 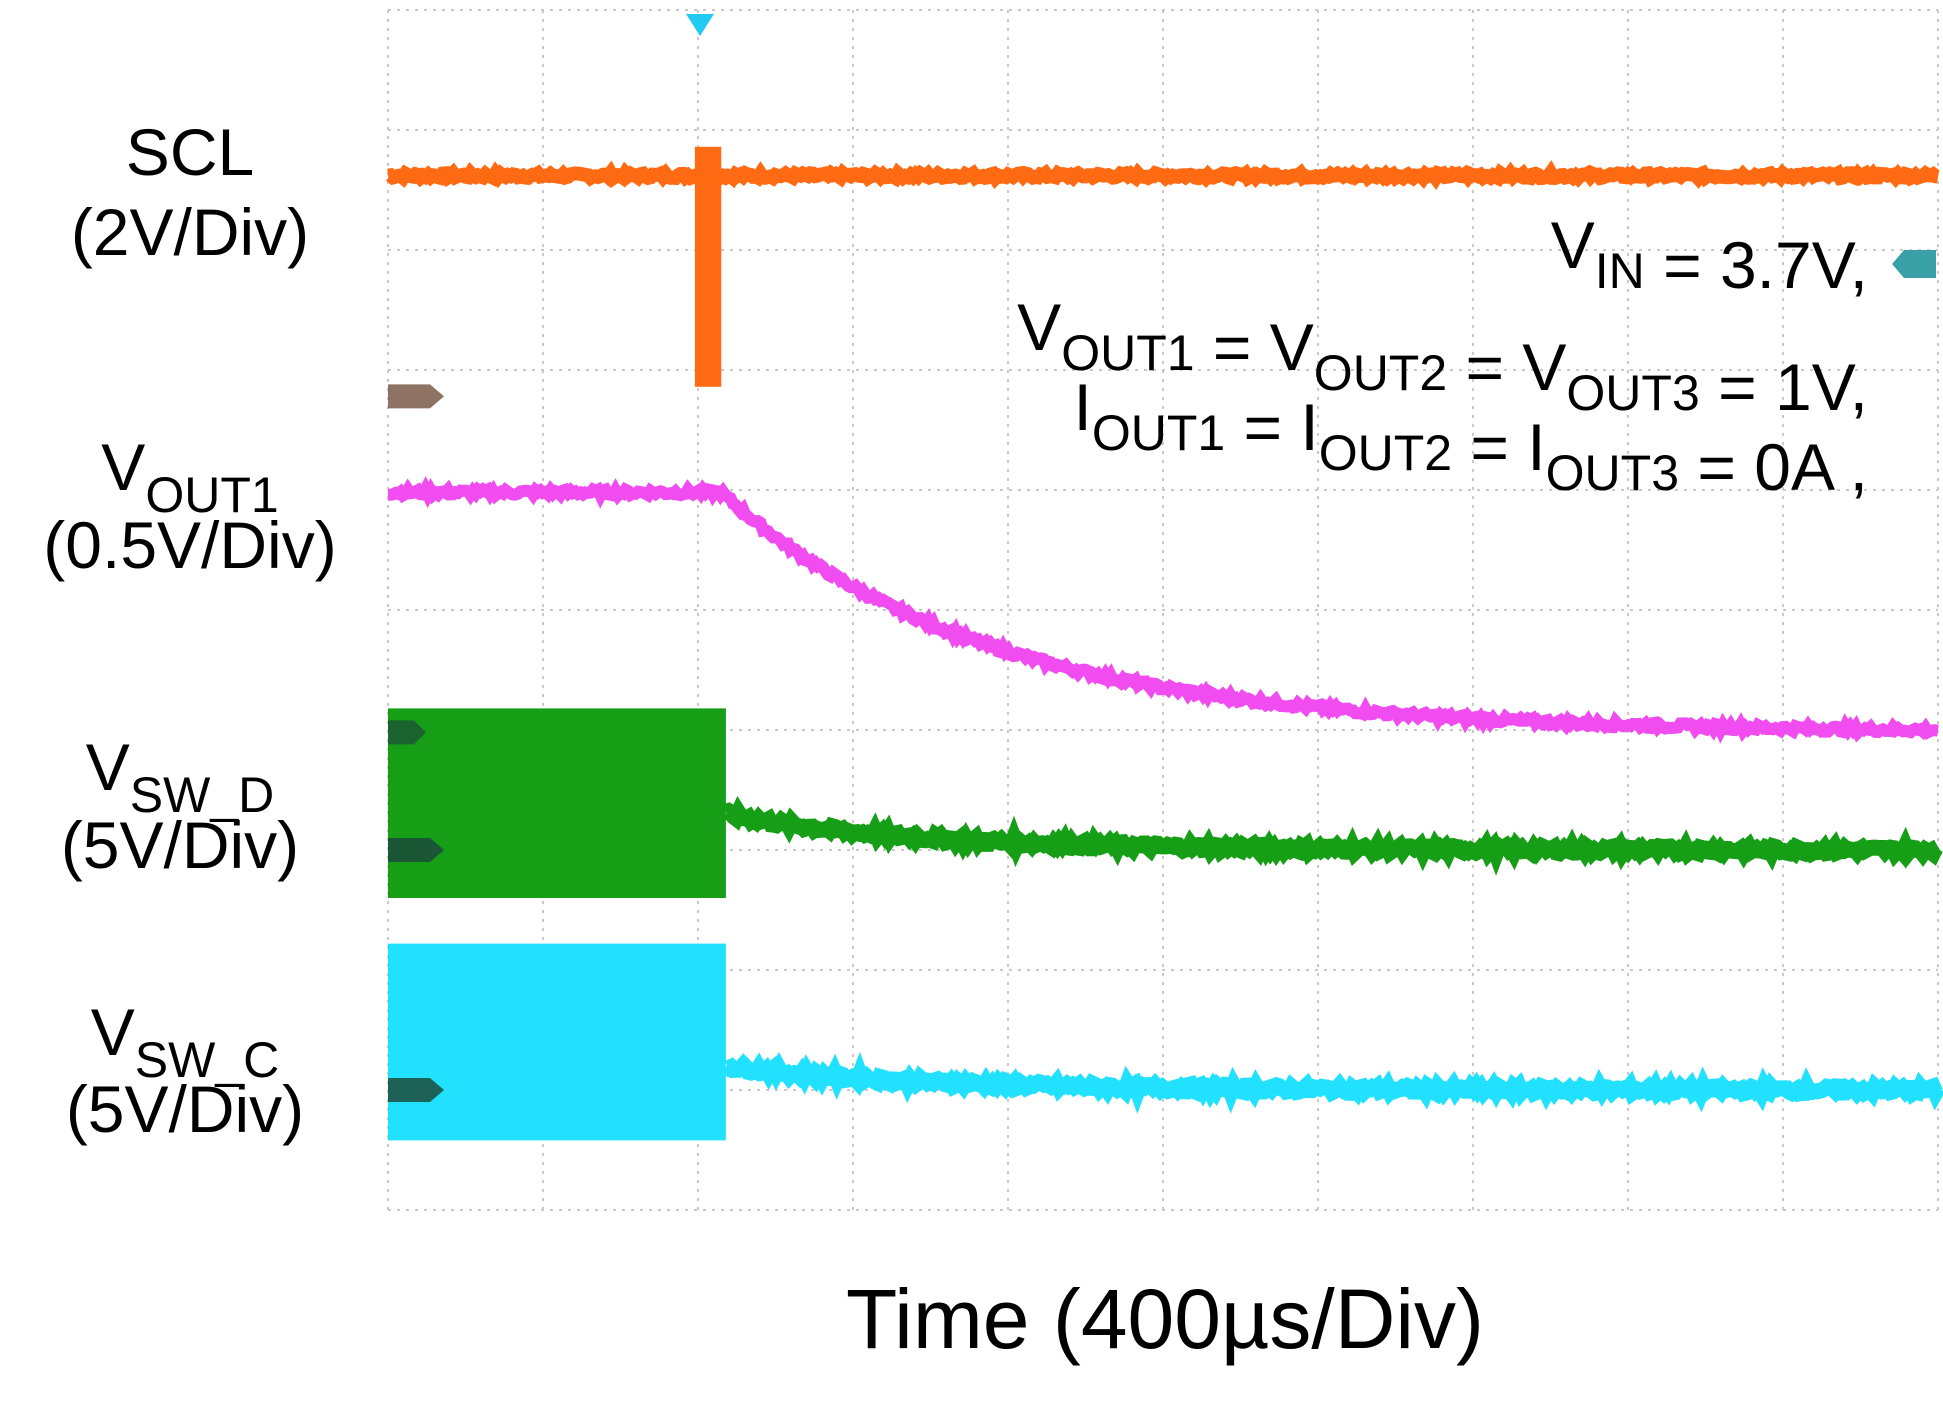 What do you see at coordinates (211, 495) in the screenshot?
I see `channel-name-sub: OUT1` at bounding box center [211, 495].